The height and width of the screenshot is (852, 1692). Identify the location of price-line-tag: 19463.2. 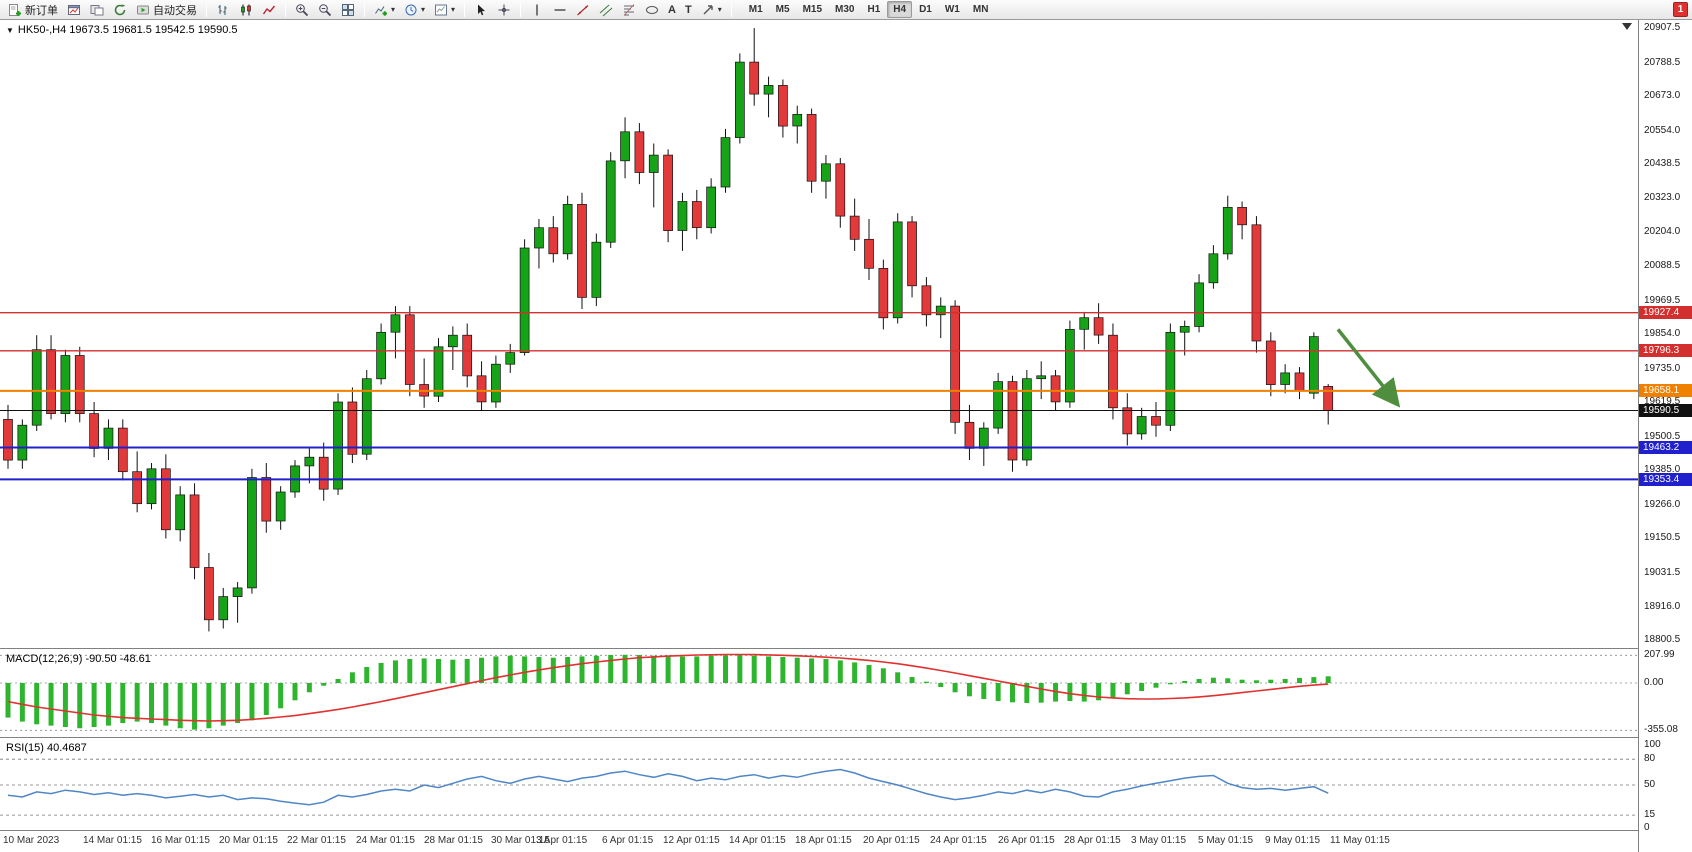
(1665, 447).